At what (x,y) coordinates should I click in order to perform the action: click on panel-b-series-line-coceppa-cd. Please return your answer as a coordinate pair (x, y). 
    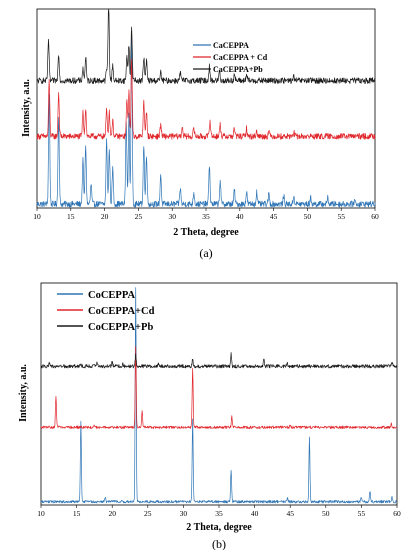
    Looking at the image, I should click on (219, 387).